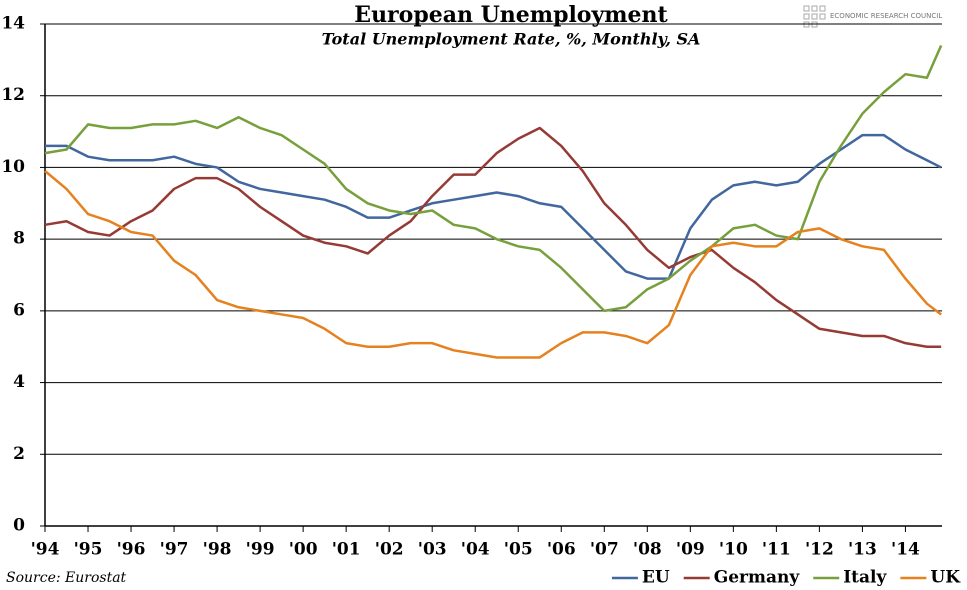 Image resolution: width=967 pixels, height=590 pixels. Describe the element at coordinates (475, 550) in the screenshot. I see `x-tick-label: '04` at that location.